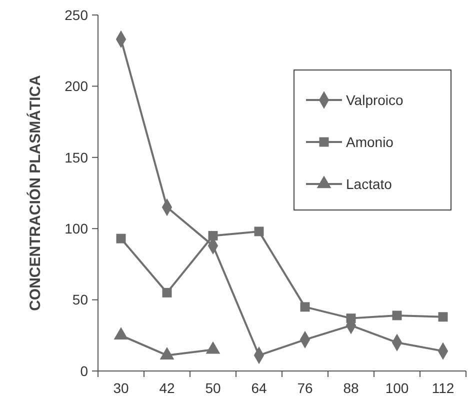 This screenshot has height=405, width=470. What do you see at coordinates (259, 388) in the screenshot?
I see `x-tick-label: 64` at bounding box center [259, 388].